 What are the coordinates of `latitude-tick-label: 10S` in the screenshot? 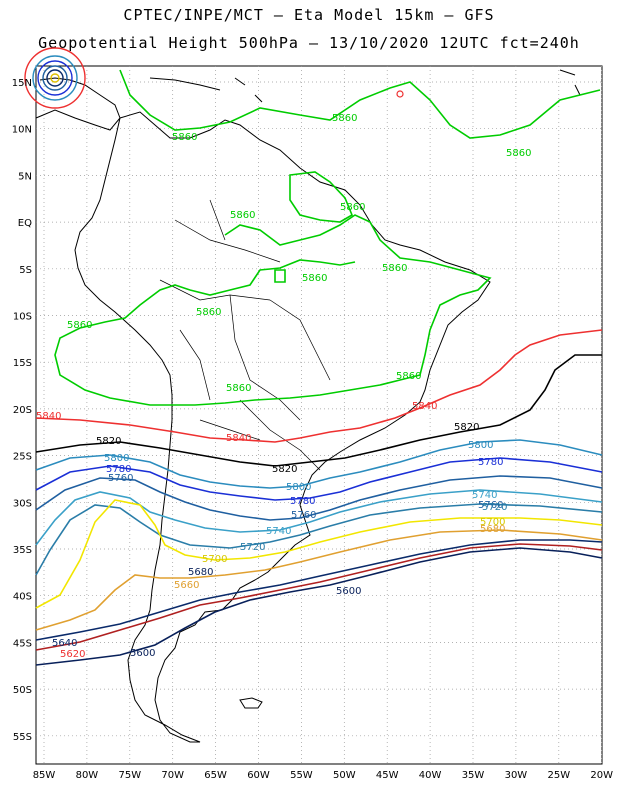 It's located at (22, 317).